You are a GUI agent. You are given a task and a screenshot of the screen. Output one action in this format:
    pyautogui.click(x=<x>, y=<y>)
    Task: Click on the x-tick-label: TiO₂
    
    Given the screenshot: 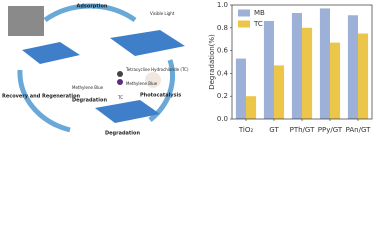 What is the action you would take?
    pyautogui.click(x=246, y=130)
    